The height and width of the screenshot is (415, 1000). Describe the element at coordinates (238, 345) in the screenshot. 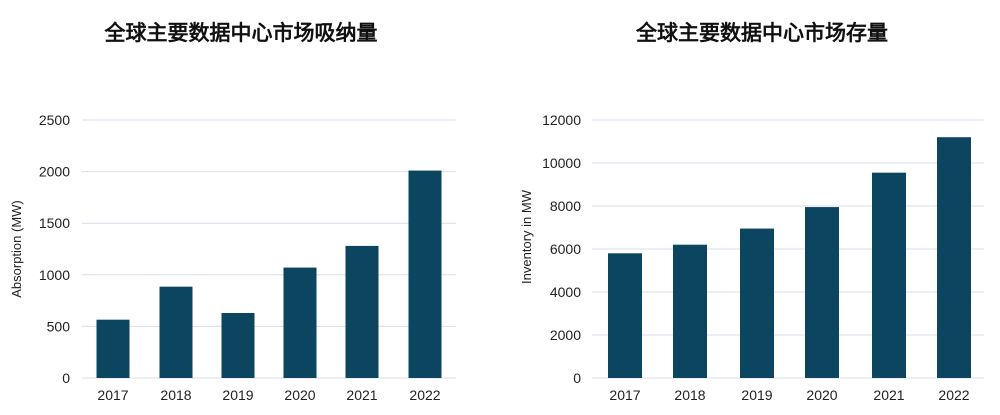

I see `left-bar-2019` at that location.